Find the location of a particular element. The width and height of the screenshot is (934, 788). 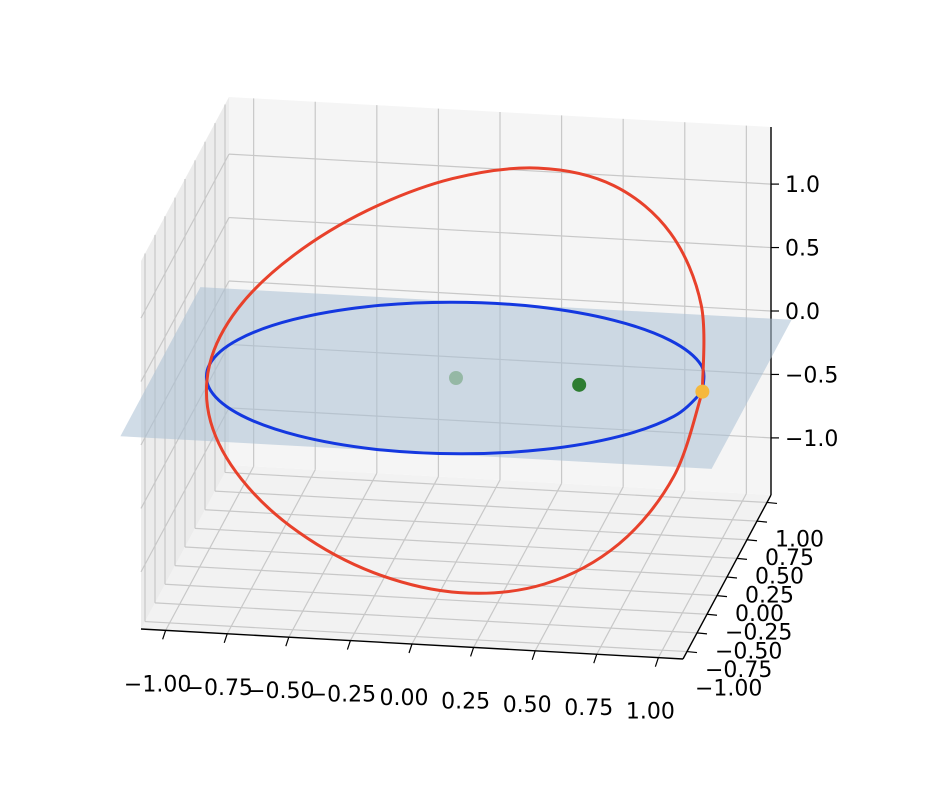

z-tick-label: −0.5 is located at coordinates (811, 375).